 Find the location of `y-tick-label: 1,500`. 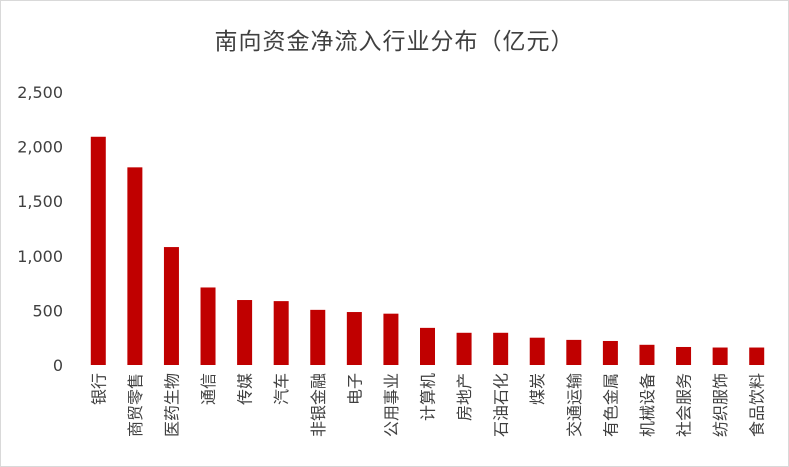

y-tick-label: 1,500 is located at coordinates (40, 201).